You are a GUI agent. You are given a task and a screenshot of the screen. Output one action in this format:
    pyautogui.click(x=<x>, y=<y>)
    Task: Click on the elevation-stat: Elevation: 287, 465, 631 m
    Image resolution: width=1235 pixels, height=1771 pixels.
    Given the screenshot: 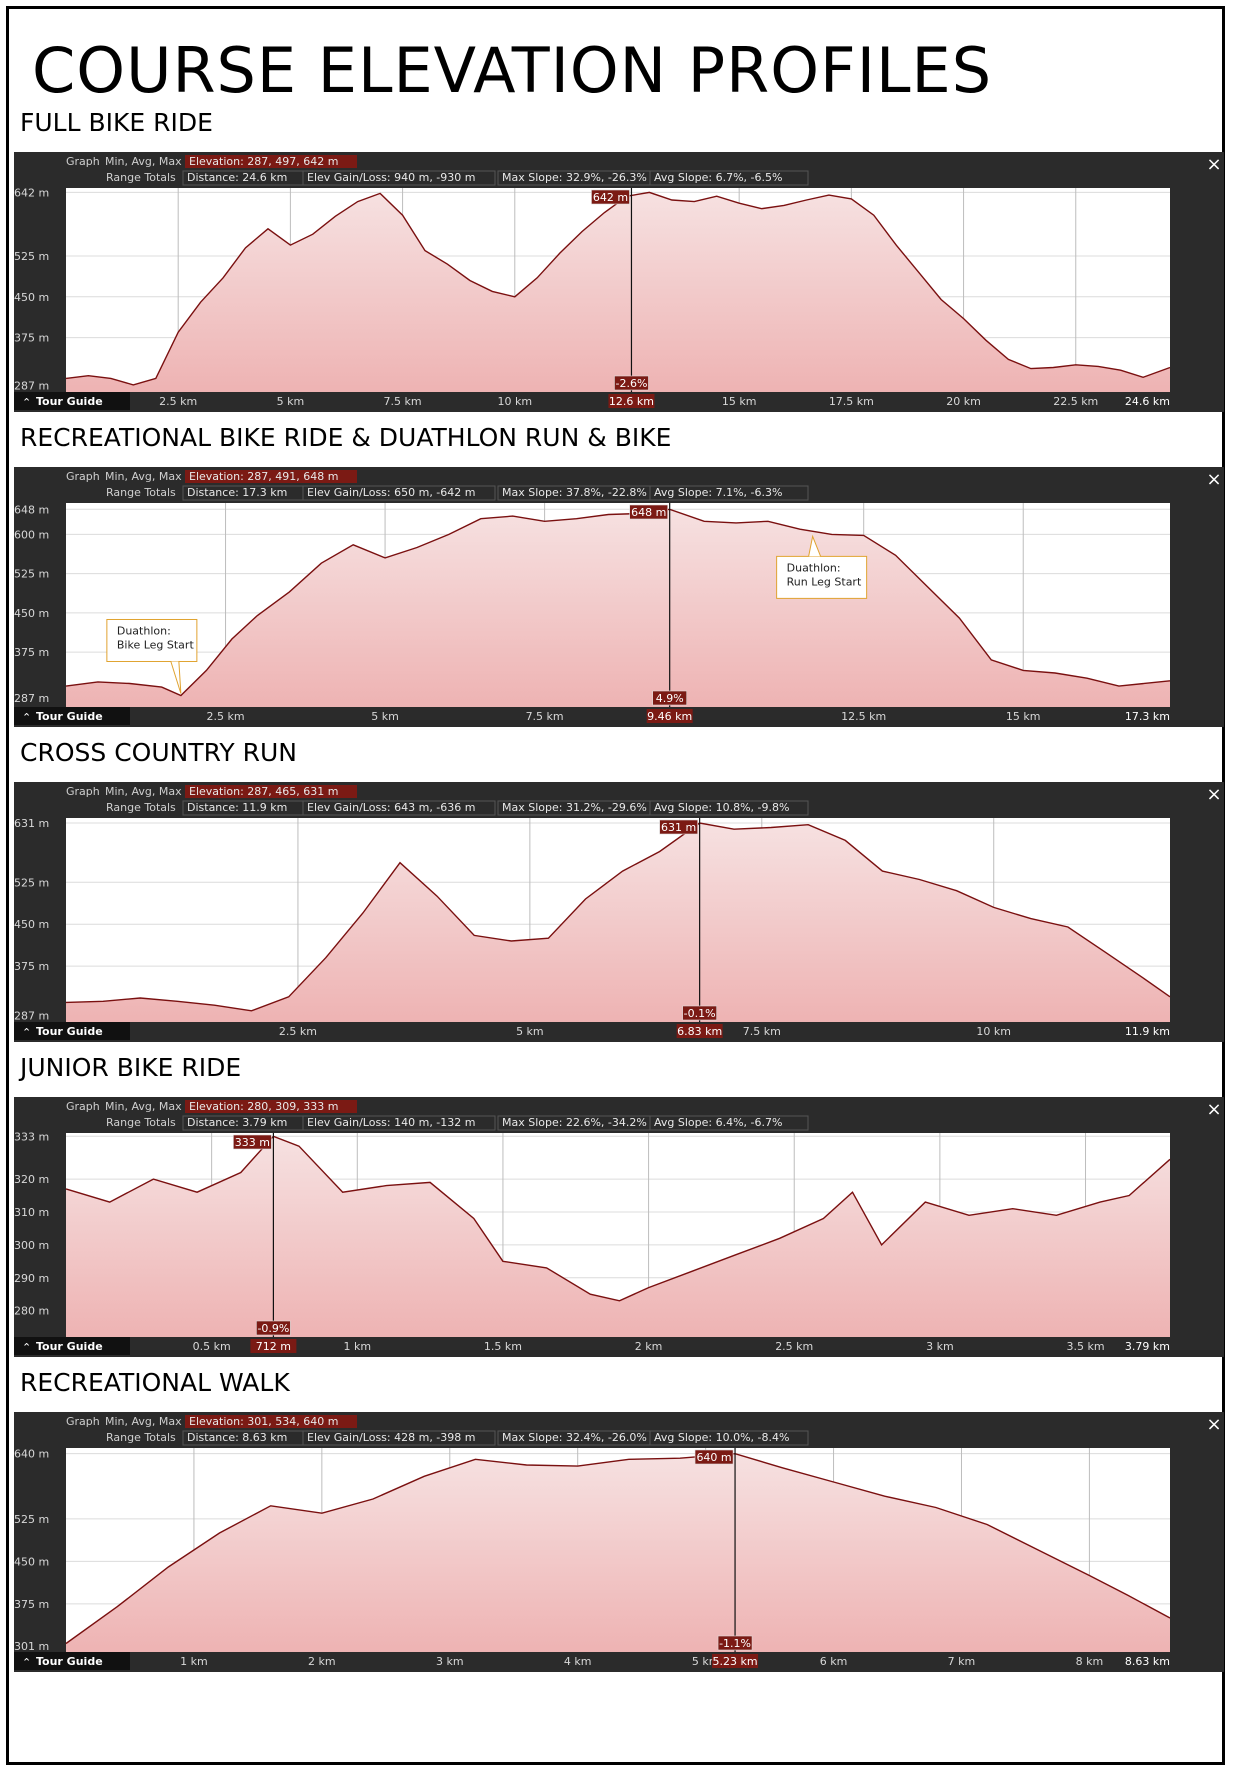 What is the action you would take?
    pyautogui.click(x=263, y=791)
    